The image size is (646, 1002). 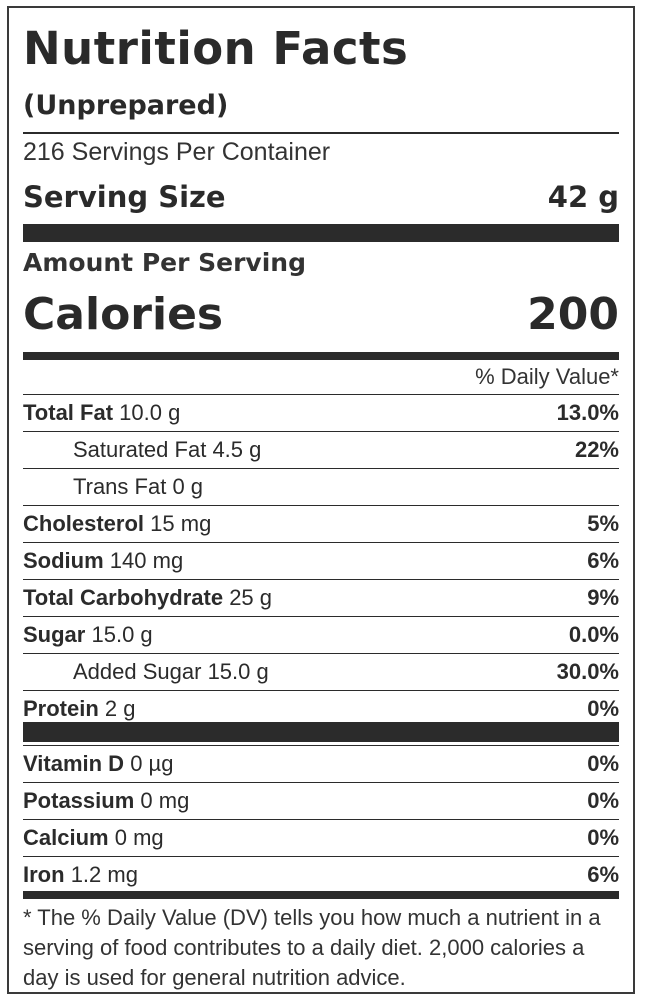 I want to click on calories-label: Calories, so click(x=123, y=314).